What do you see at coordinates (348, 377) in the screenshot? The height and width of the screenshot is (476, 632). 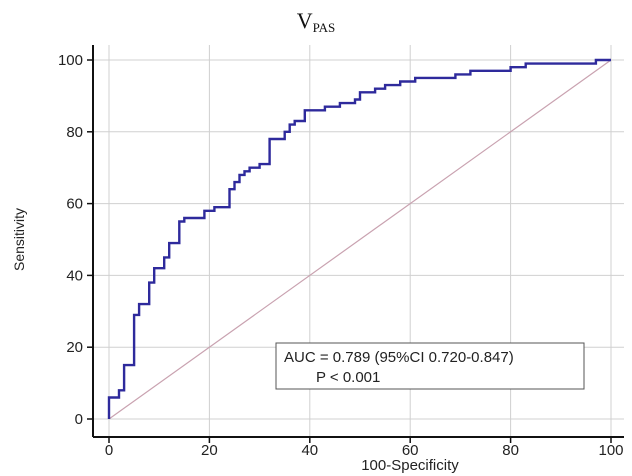 I see `p-value-text: P < 0.001` at bounding box center [348, 377].